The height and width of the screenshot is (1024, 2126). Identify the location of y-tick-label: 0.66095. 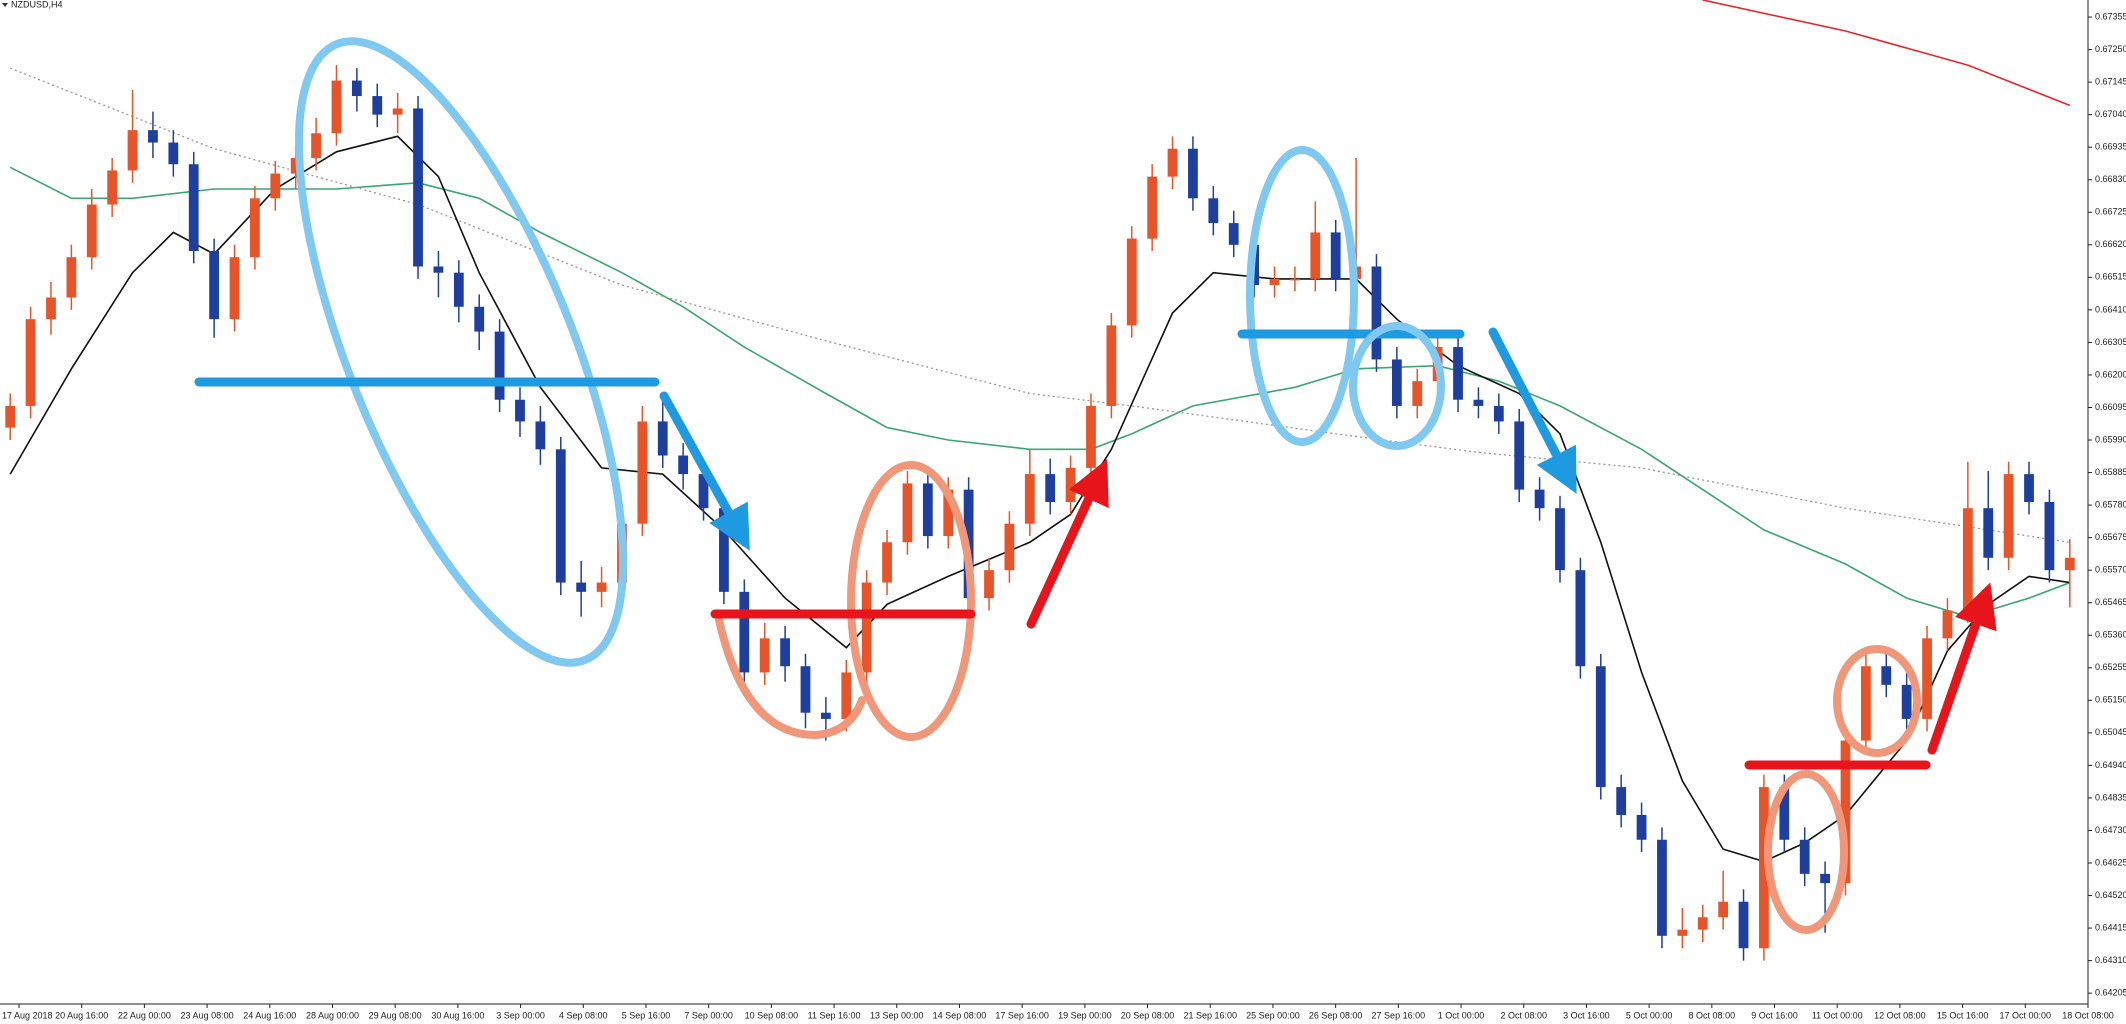
(2110, 407).